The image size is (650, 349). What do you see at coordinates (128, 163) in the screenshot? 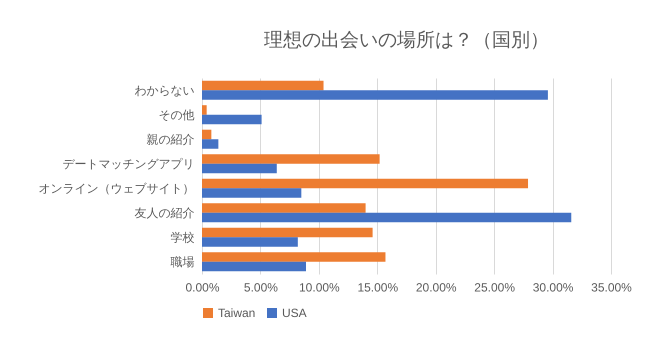
I see `y-tick-label: デートマッチングアプリ` at bounding box center [128, 163].